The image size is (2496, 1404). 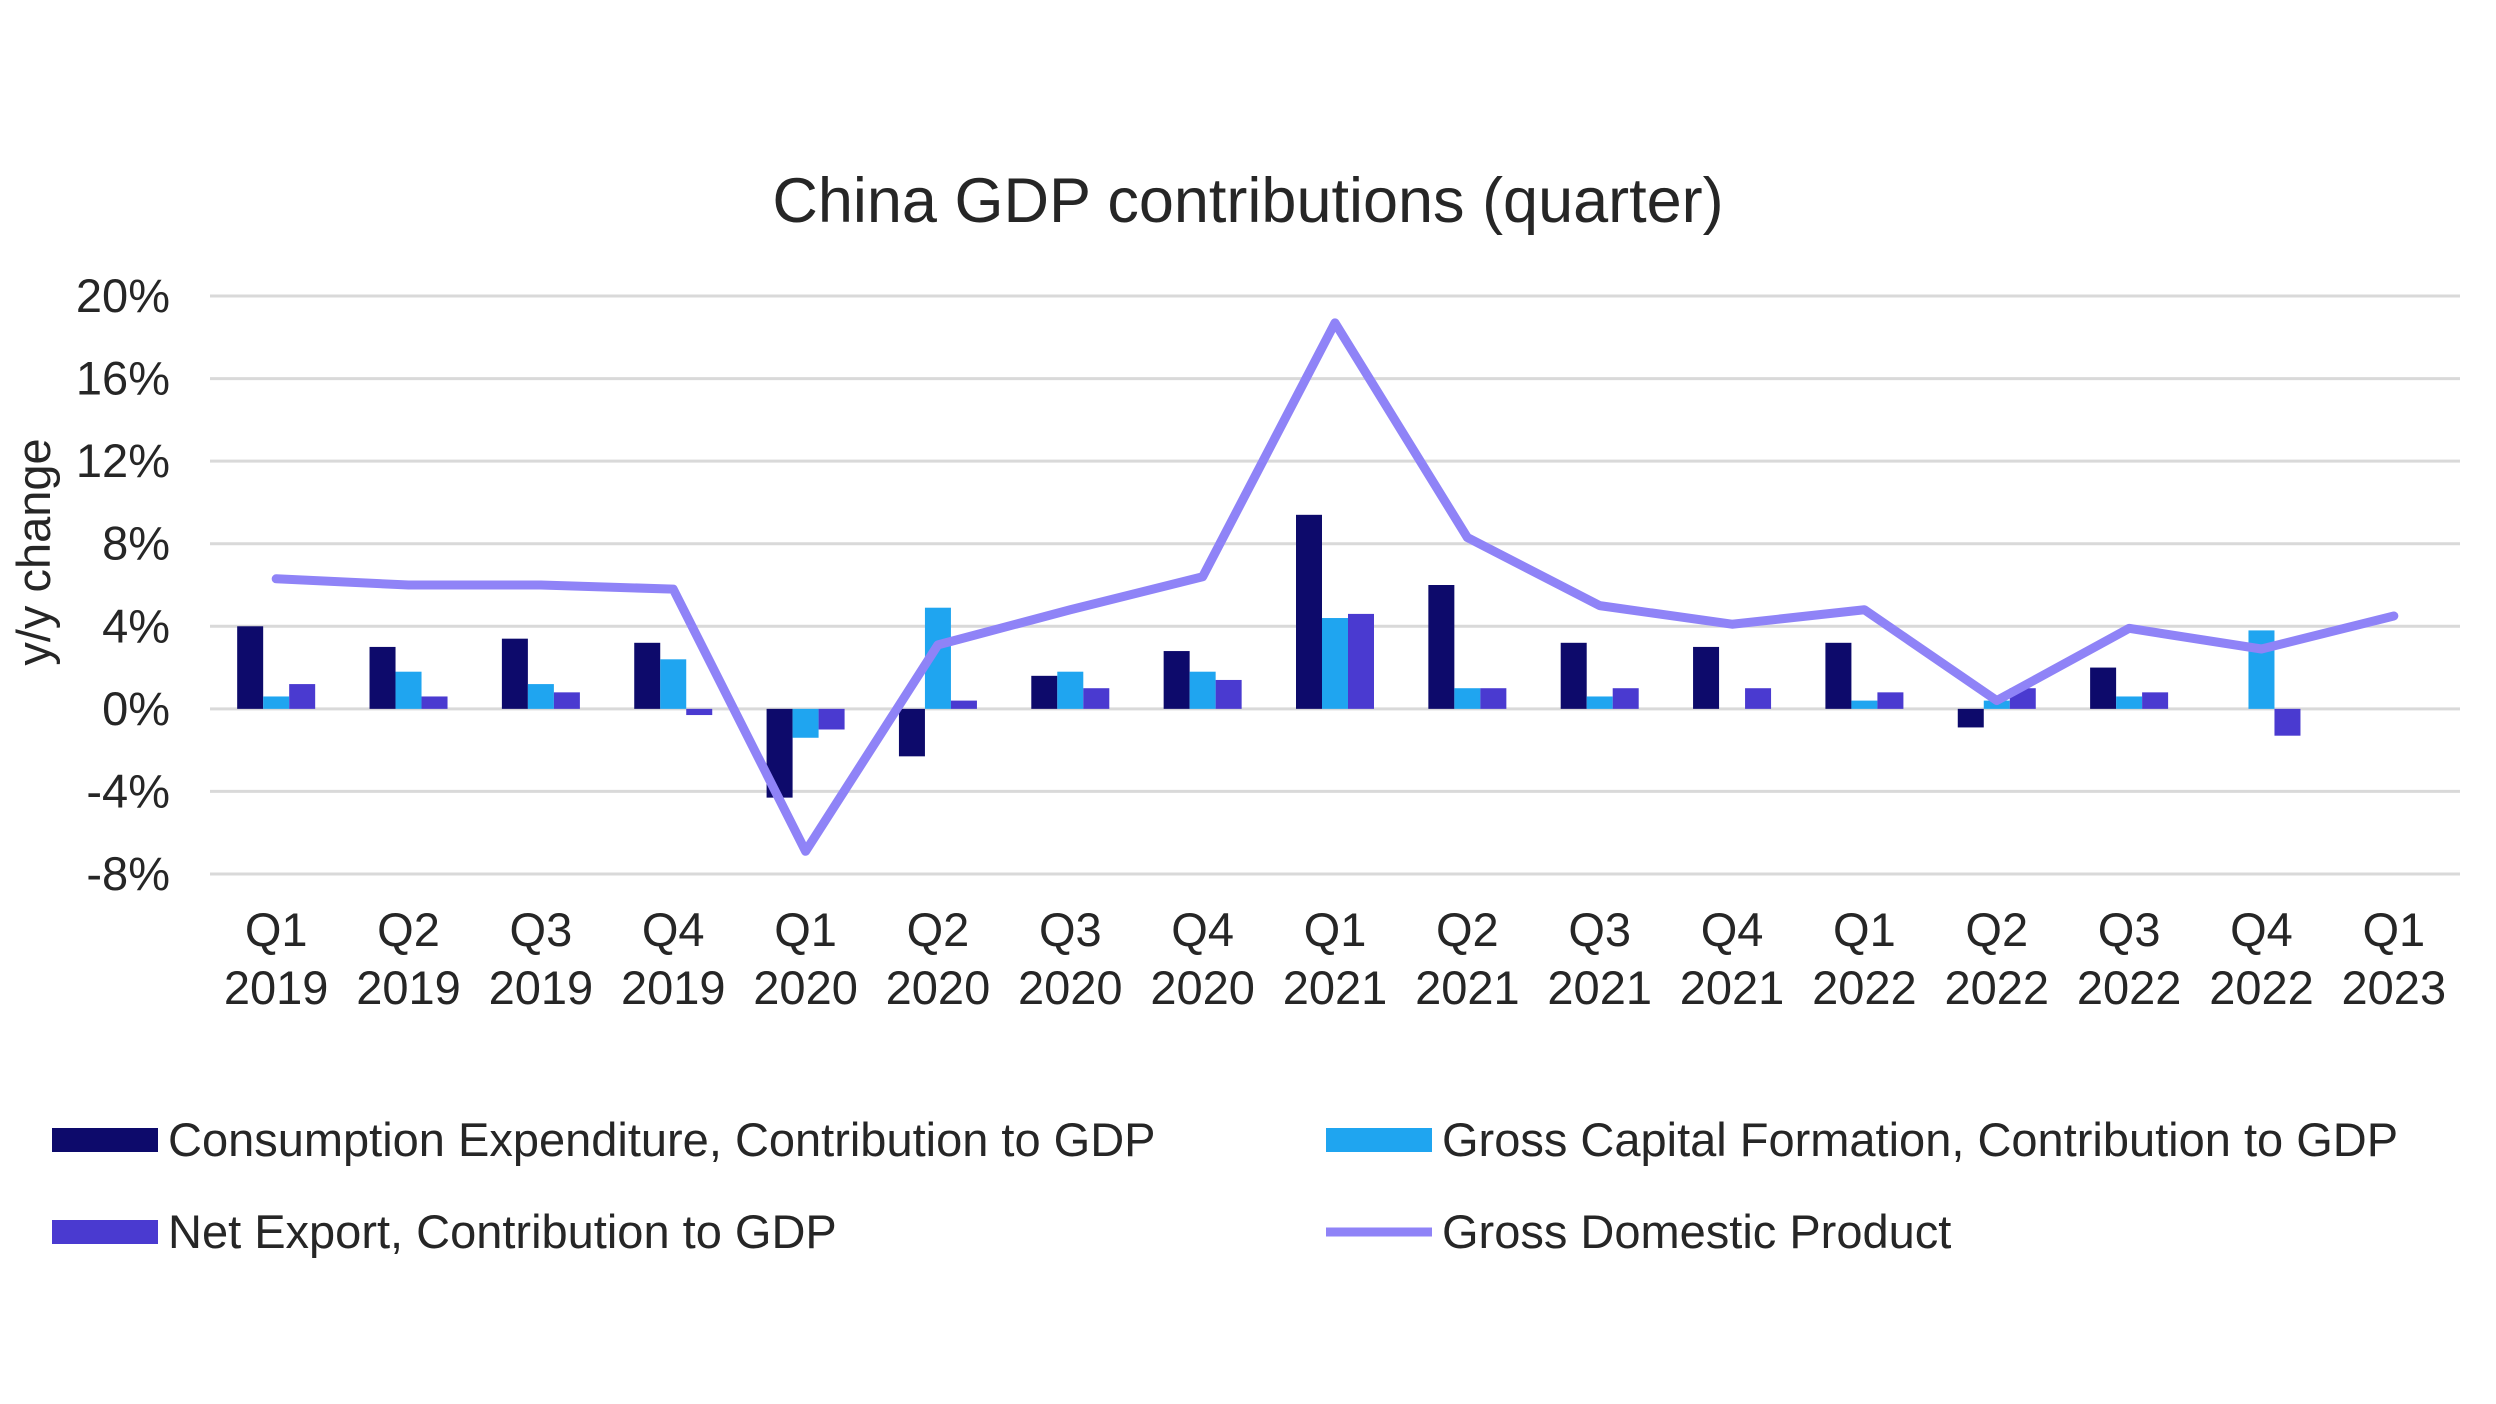 What do you see at coordinates (136, 708) in the screenshot?
I see `y-tick-label: 0%` at bounding box center [136, 708].